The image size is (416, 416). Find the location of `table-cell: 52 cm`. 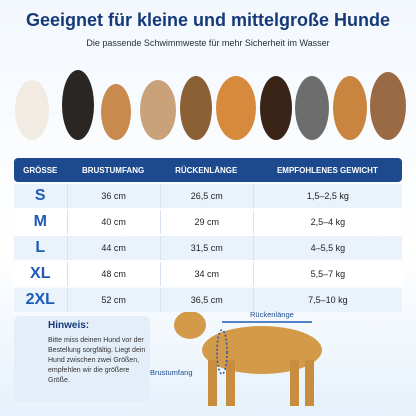

table-cell: 52 cm is located at coordinates (113, 300).